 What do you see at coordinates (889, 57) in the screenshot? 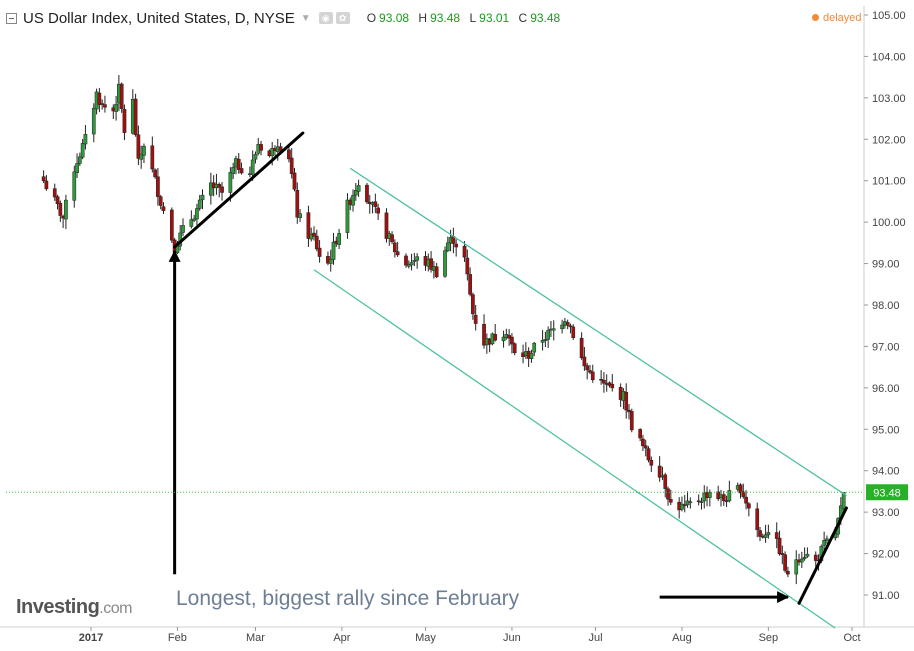
I see `y-tick-label: 104.00` at bounding box center [889, 57].